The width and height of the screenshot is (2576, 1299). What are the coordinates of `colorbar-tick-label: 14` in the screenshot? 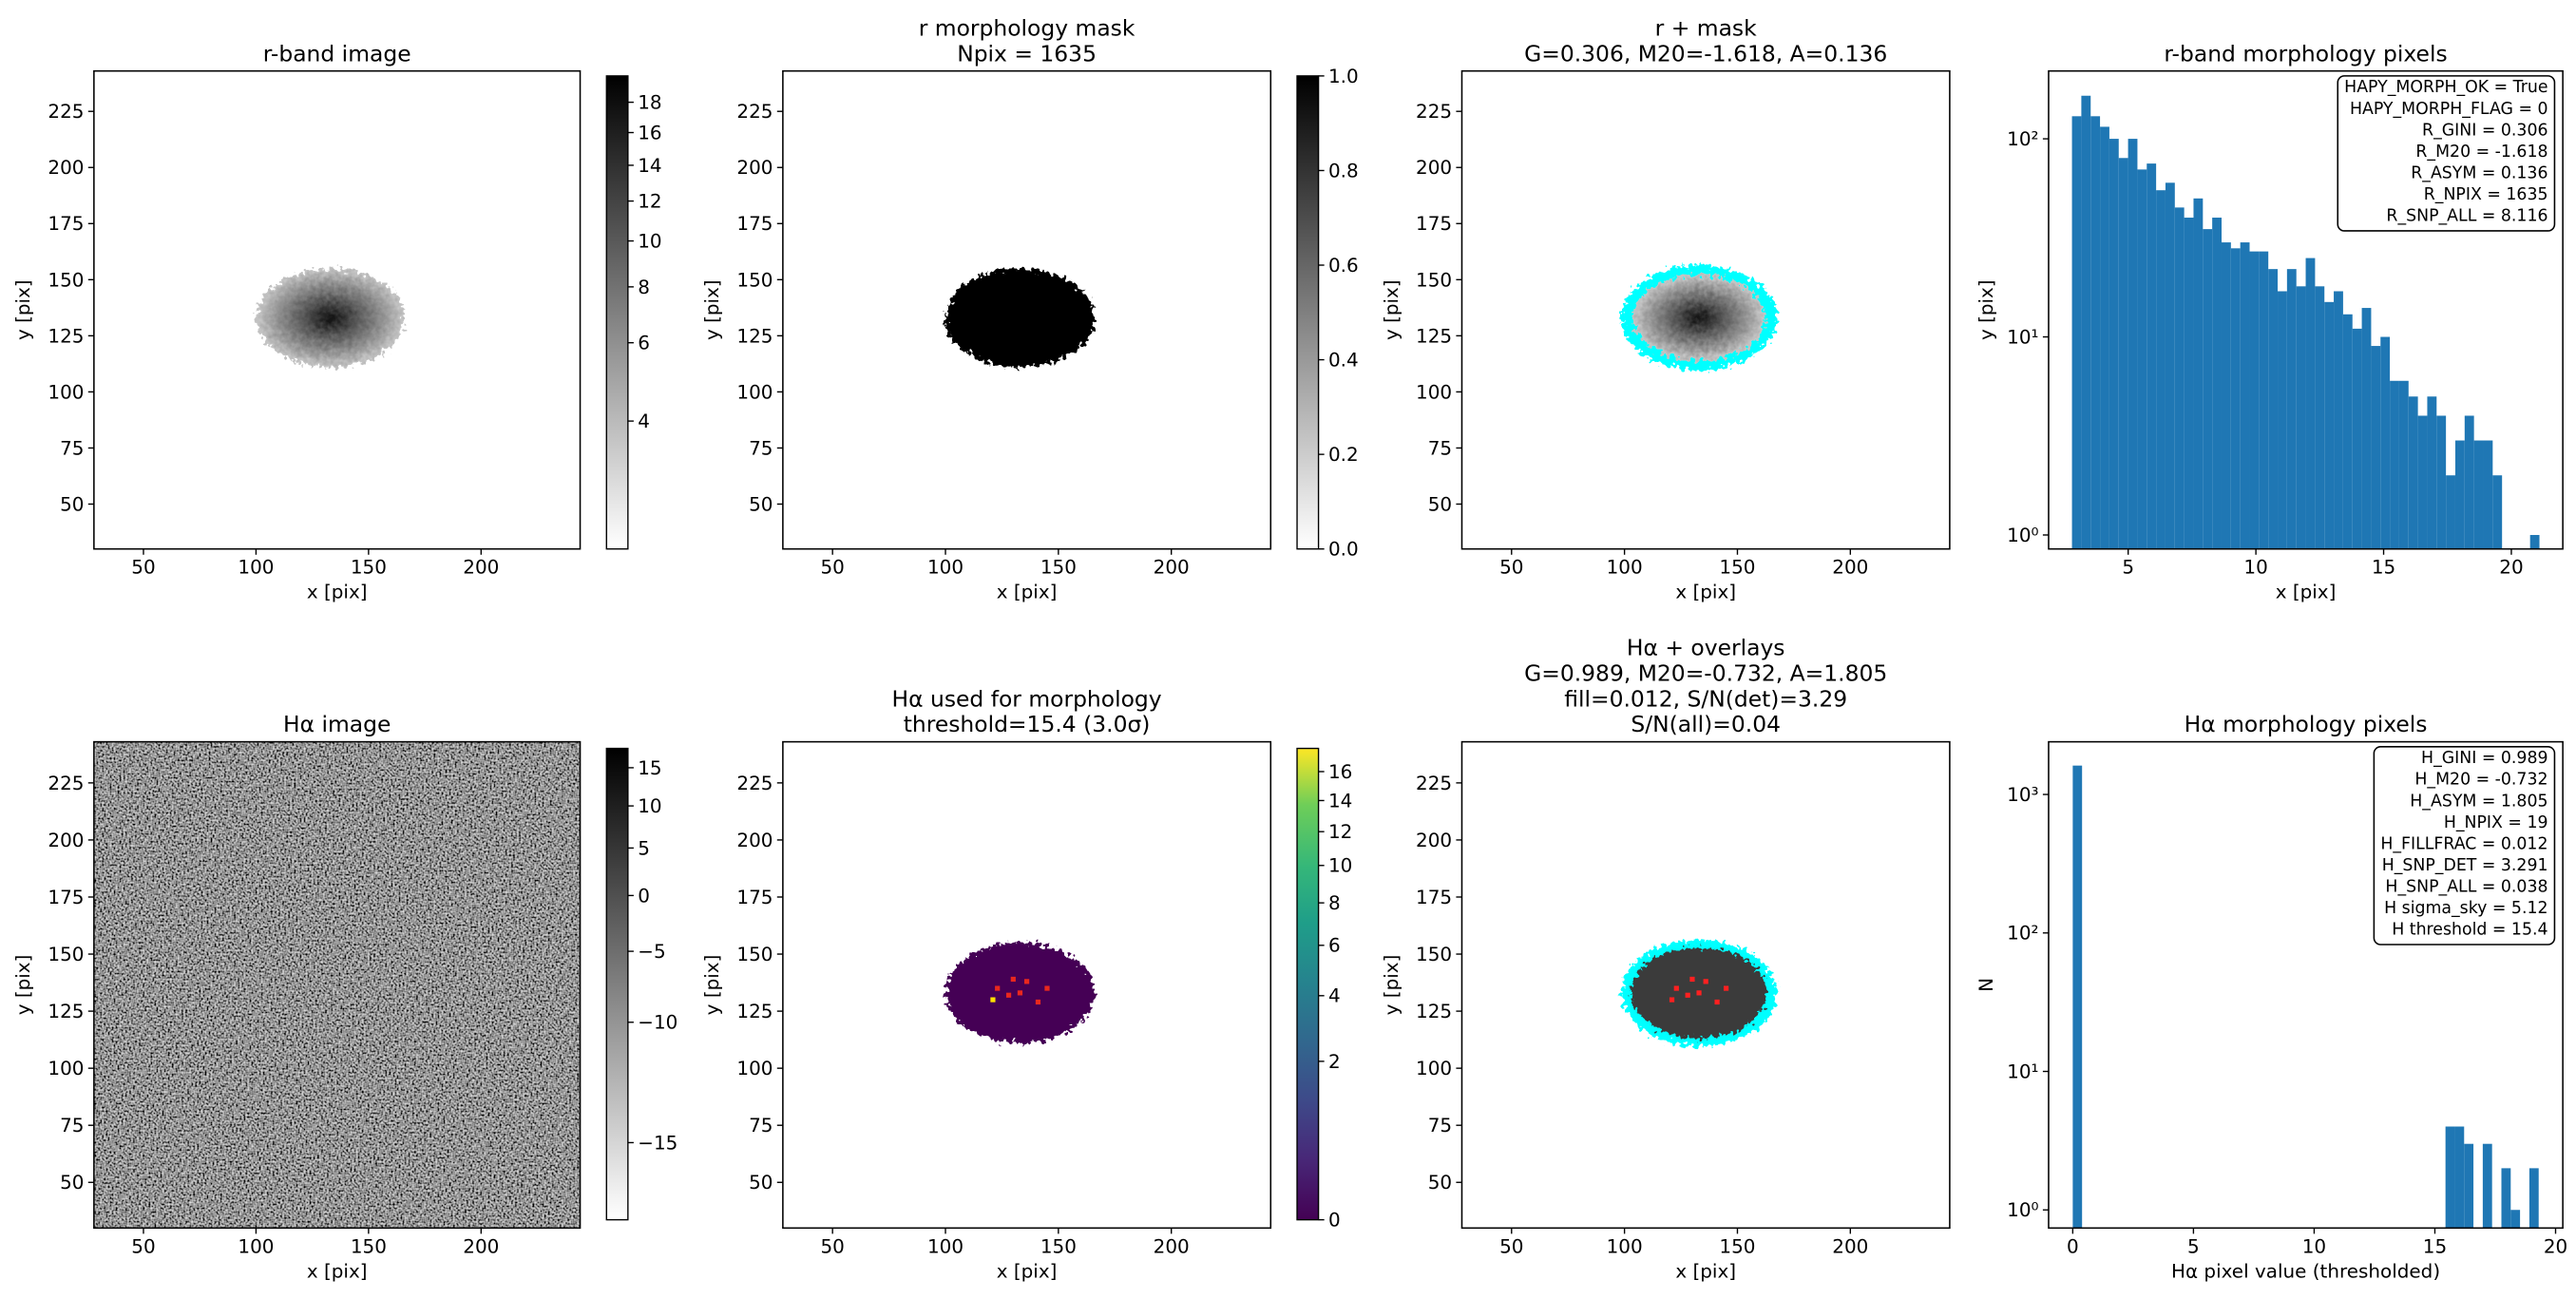 It's located at (649, 165).